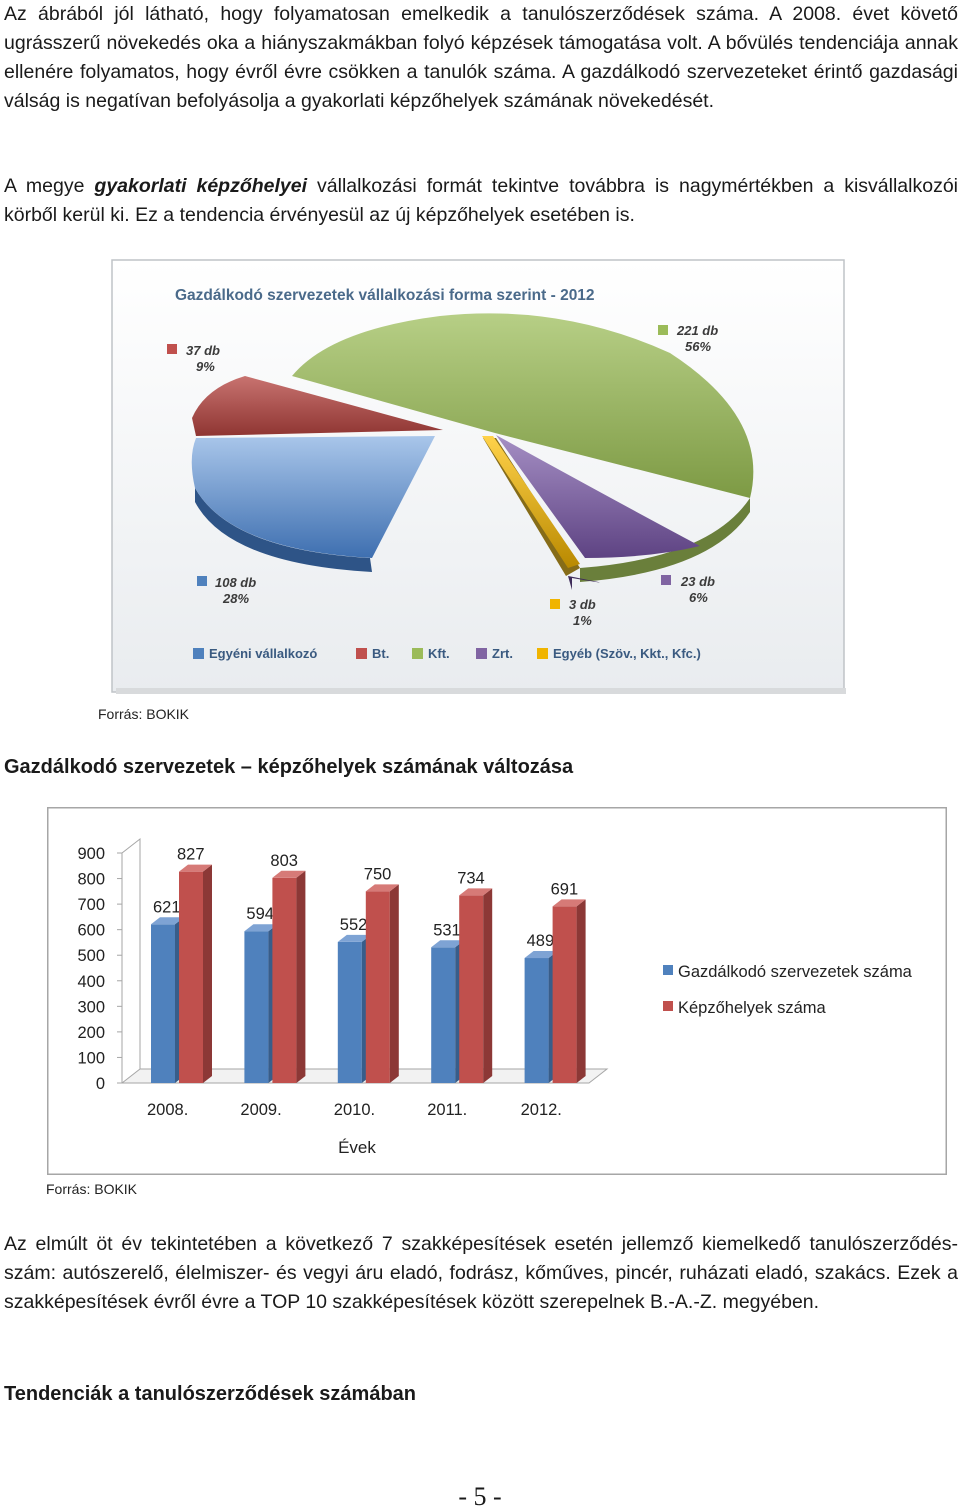  Describe the element at coordinates (91, 1007) in the screenshot. I see `y-tick-label: 300` at that location.